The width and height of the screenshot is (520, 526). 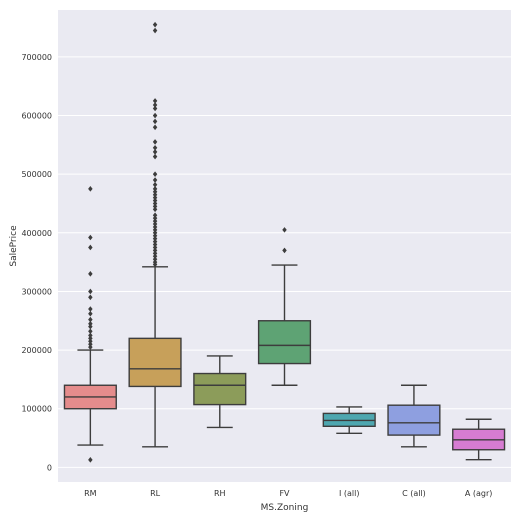 What do you see at coordinates (349, 493) in the screenshot?
I see `x-tick-label: I (all)` at bounding box center [349, 493].